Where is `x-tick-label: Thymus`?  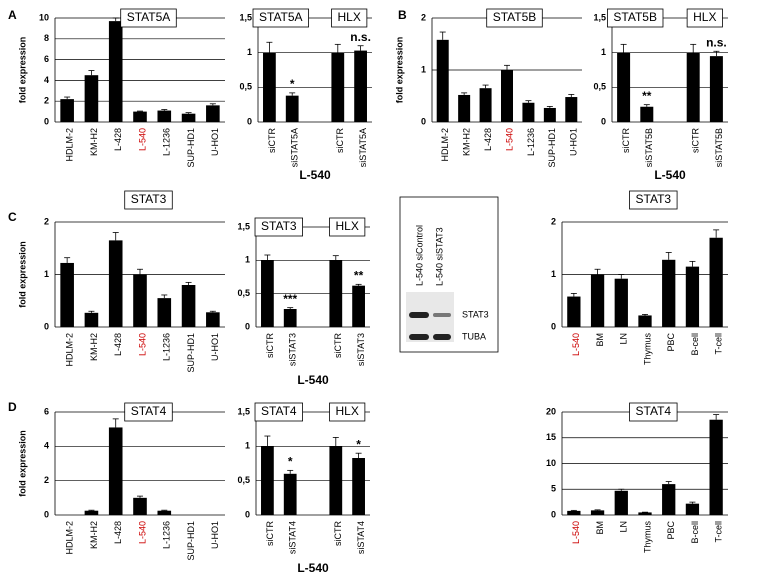 x-tick-label: Thymus is located at coordinates (647, 349).